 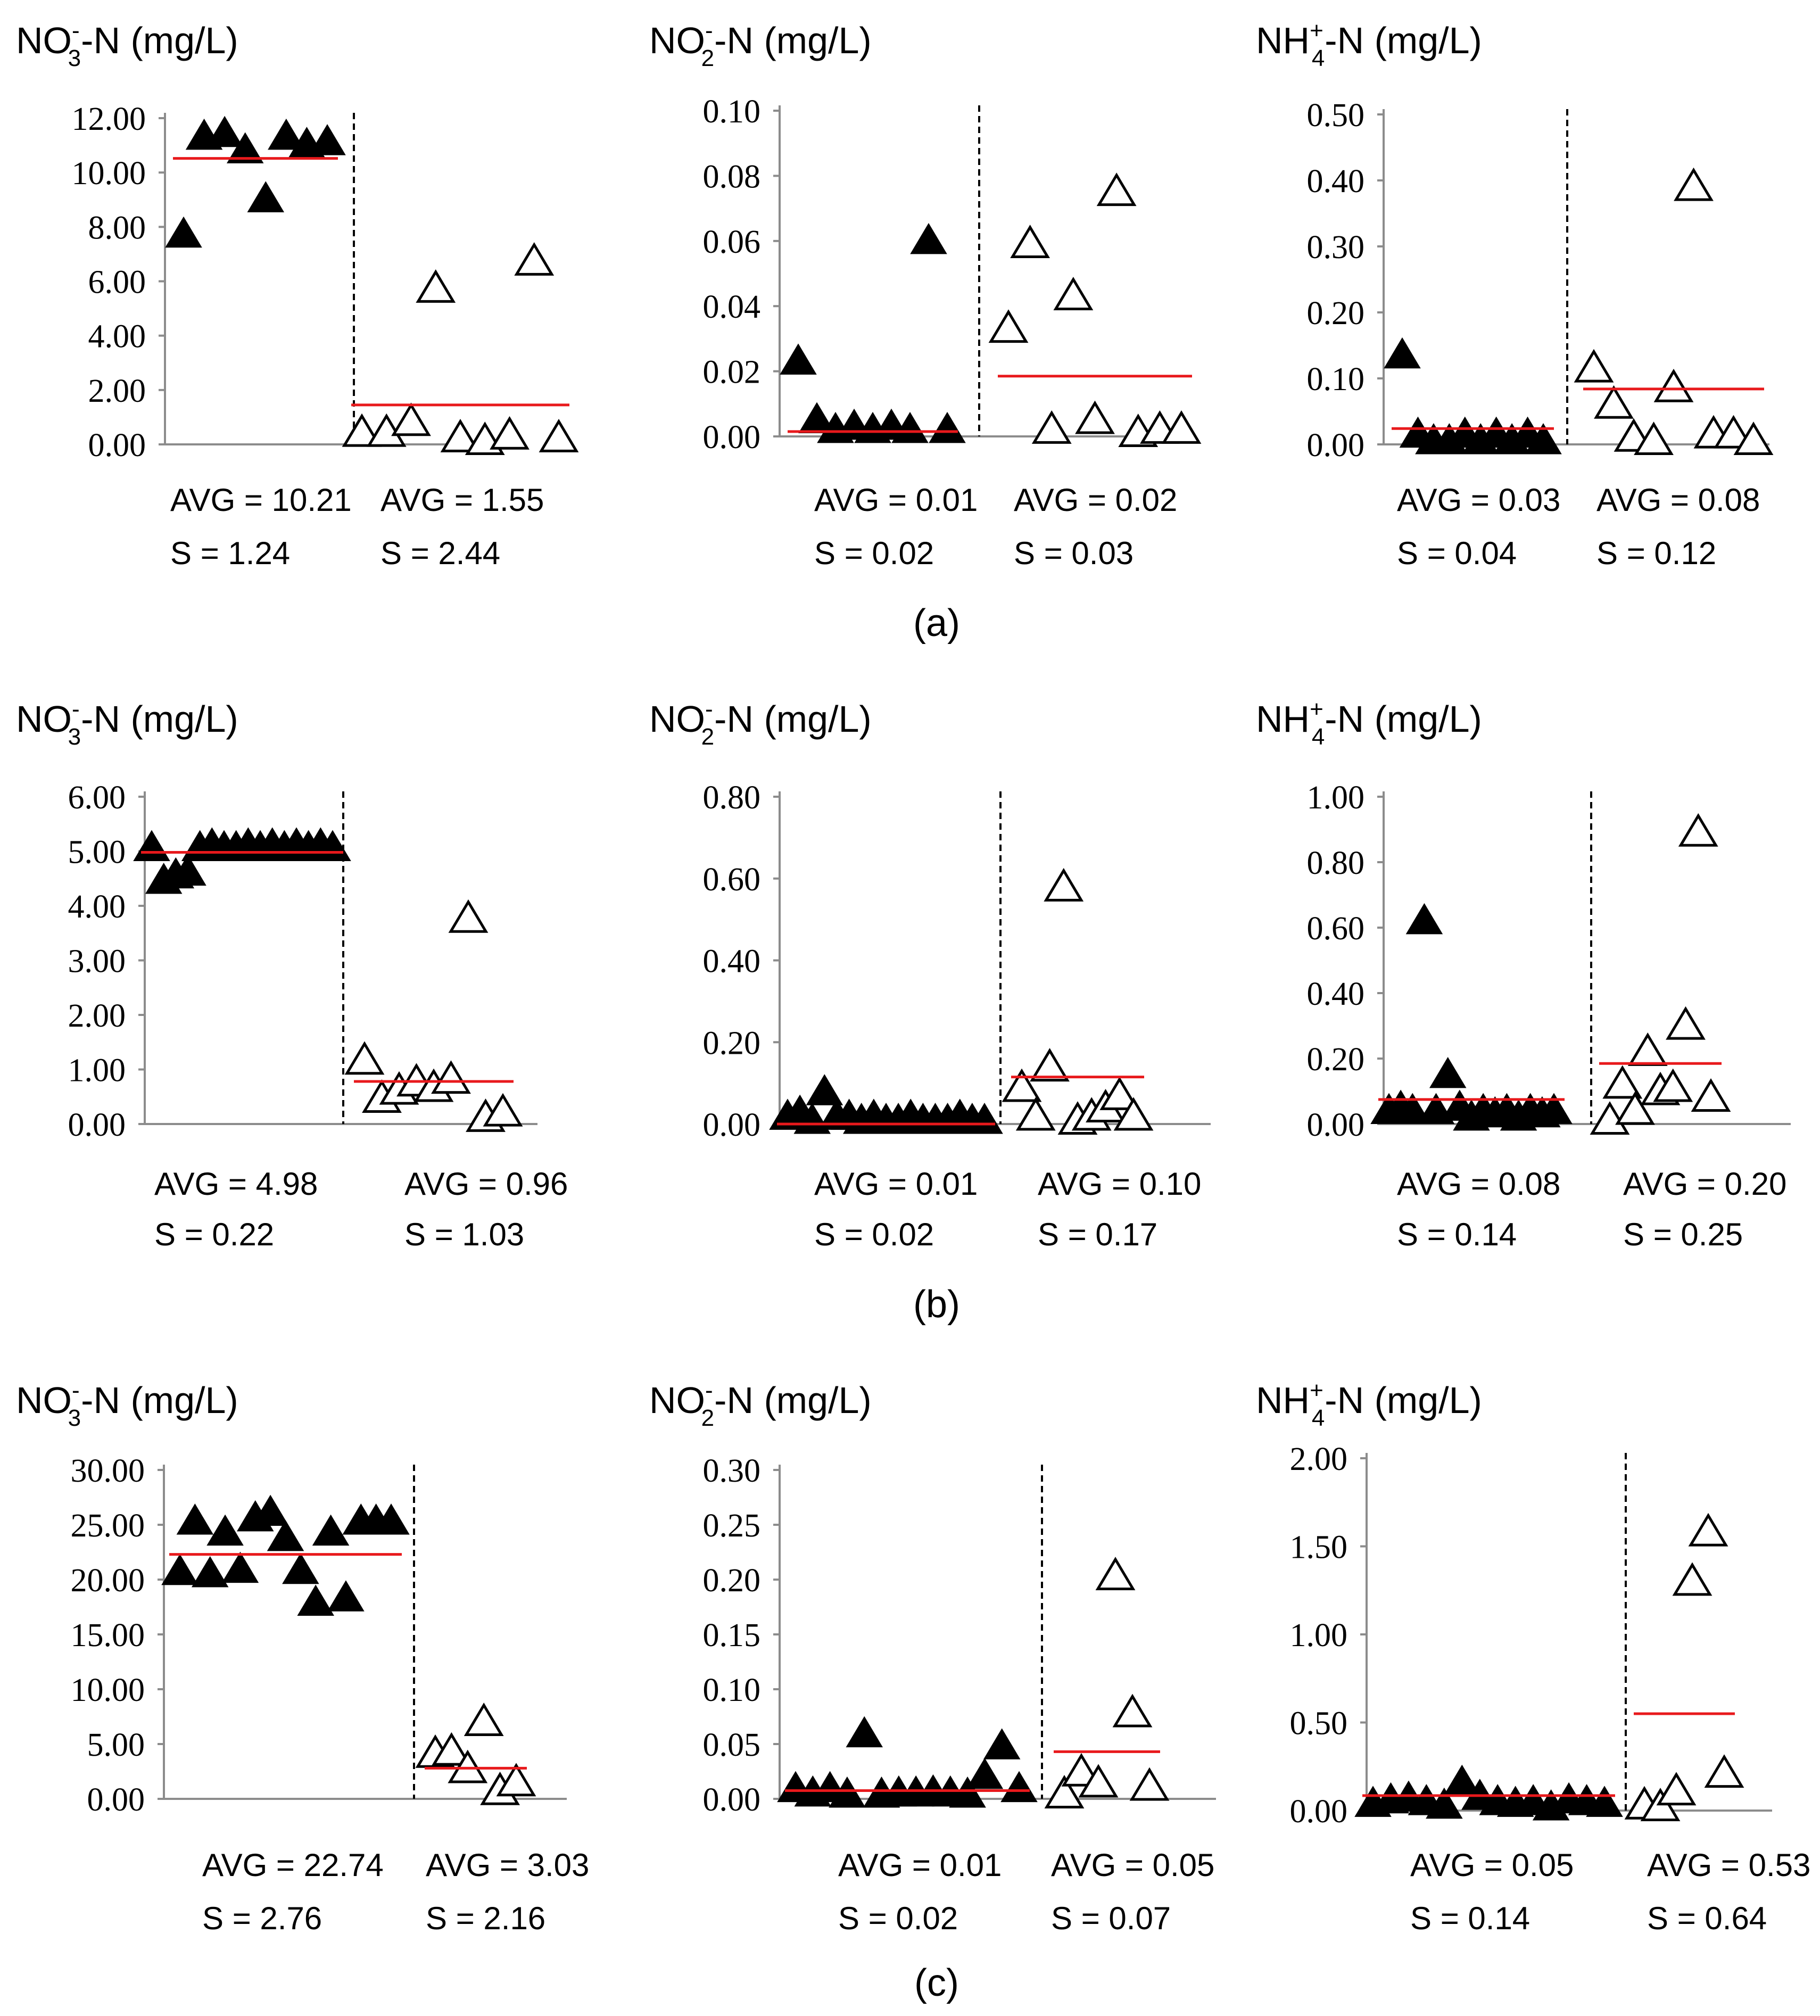 What do you see at coordinates (108, 1636) in the screenshot?
I see `y-tick-label: 15.00` at bounding box center [108, 1636].